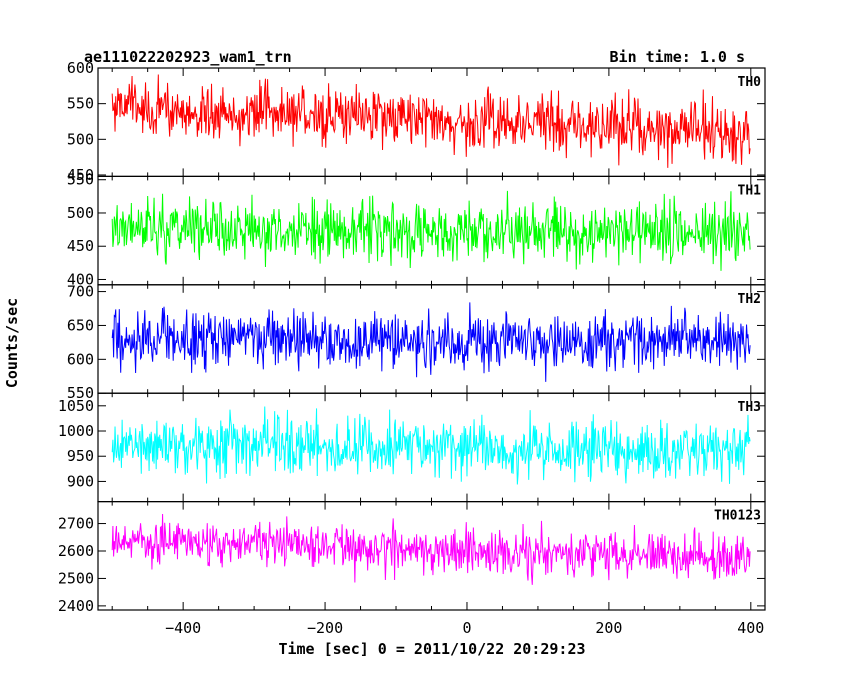 The image size is (850, 680). I want to click on series-line-th2, so click(431, 342).